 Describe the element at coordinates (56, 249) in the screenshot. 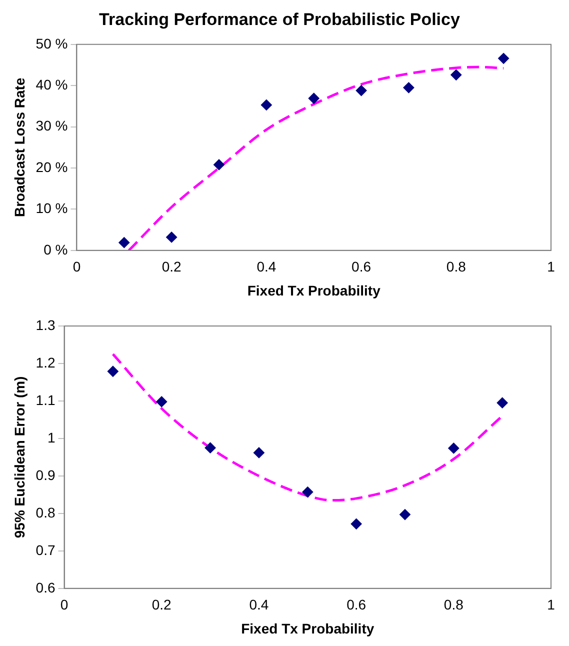

I see `y-tick-label: 0 %` at that location.